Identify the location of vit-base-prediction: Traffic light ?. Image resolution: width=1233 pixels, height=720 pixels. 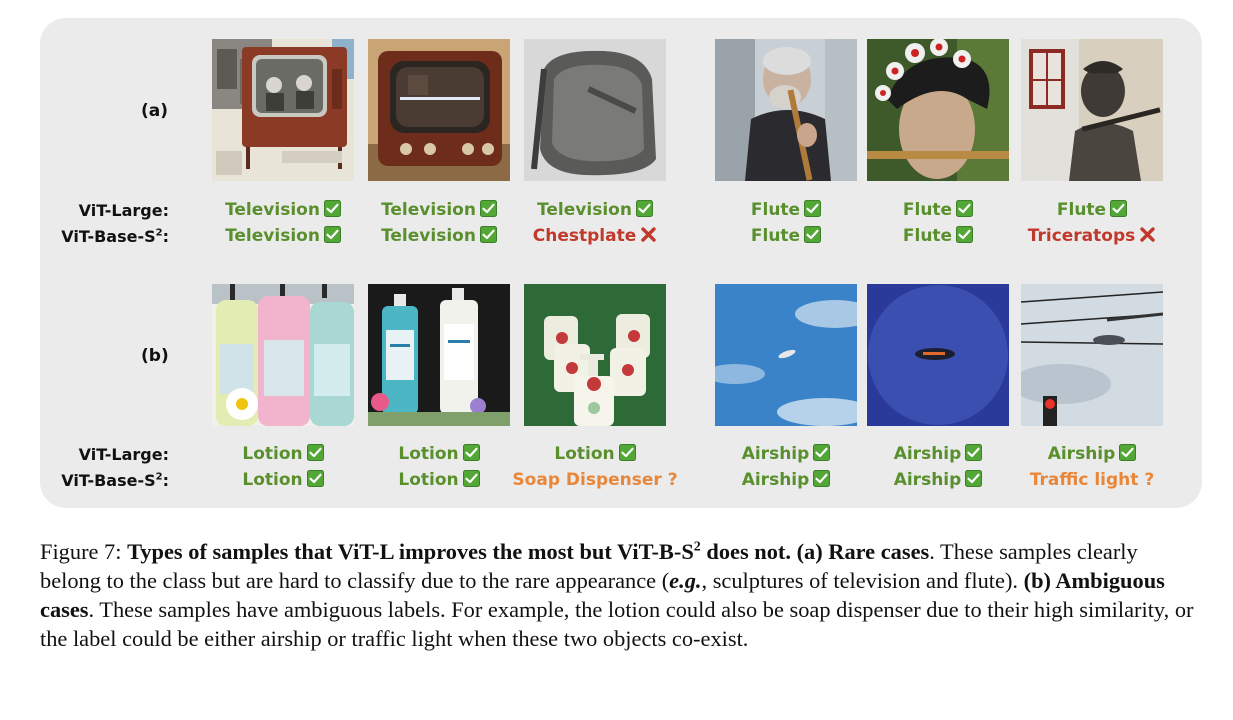
(1092, 480).